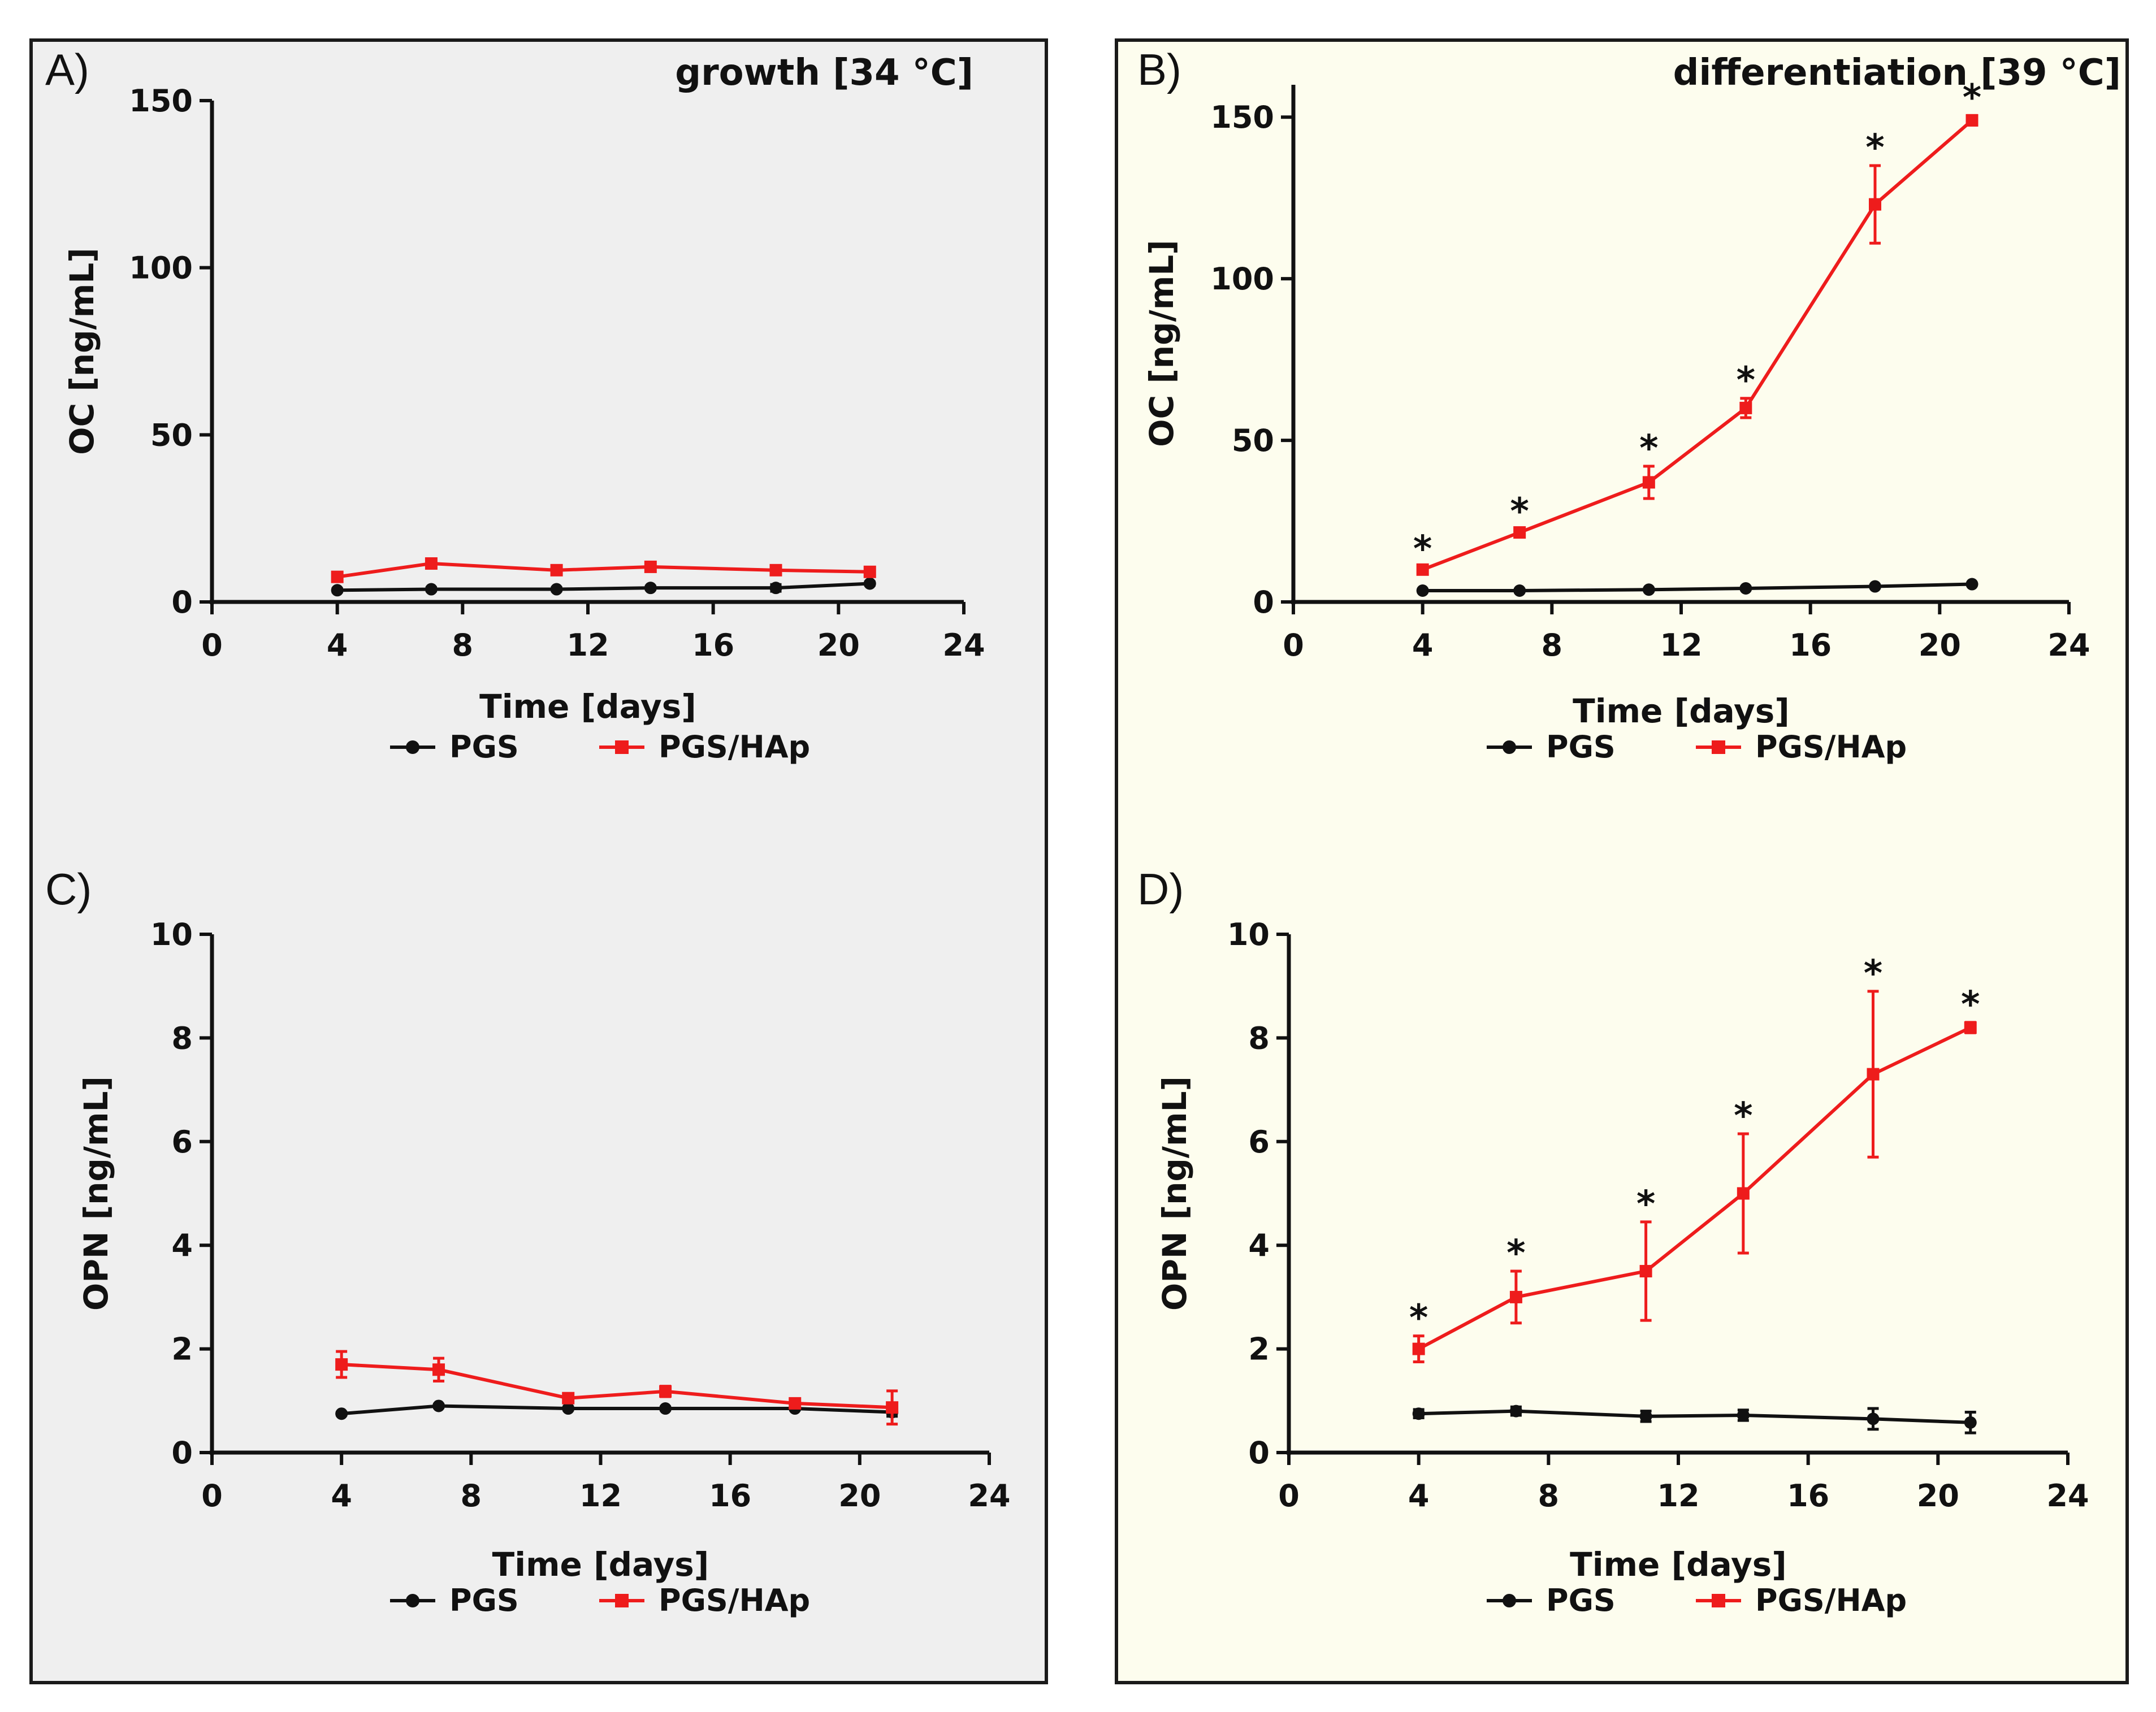 This screenshot has width=2156, height=1712. Describe the element at coordinates (1174, 1193) in the screenshot. I see `y-axis-title: OPN [ng/mL]` at that location.